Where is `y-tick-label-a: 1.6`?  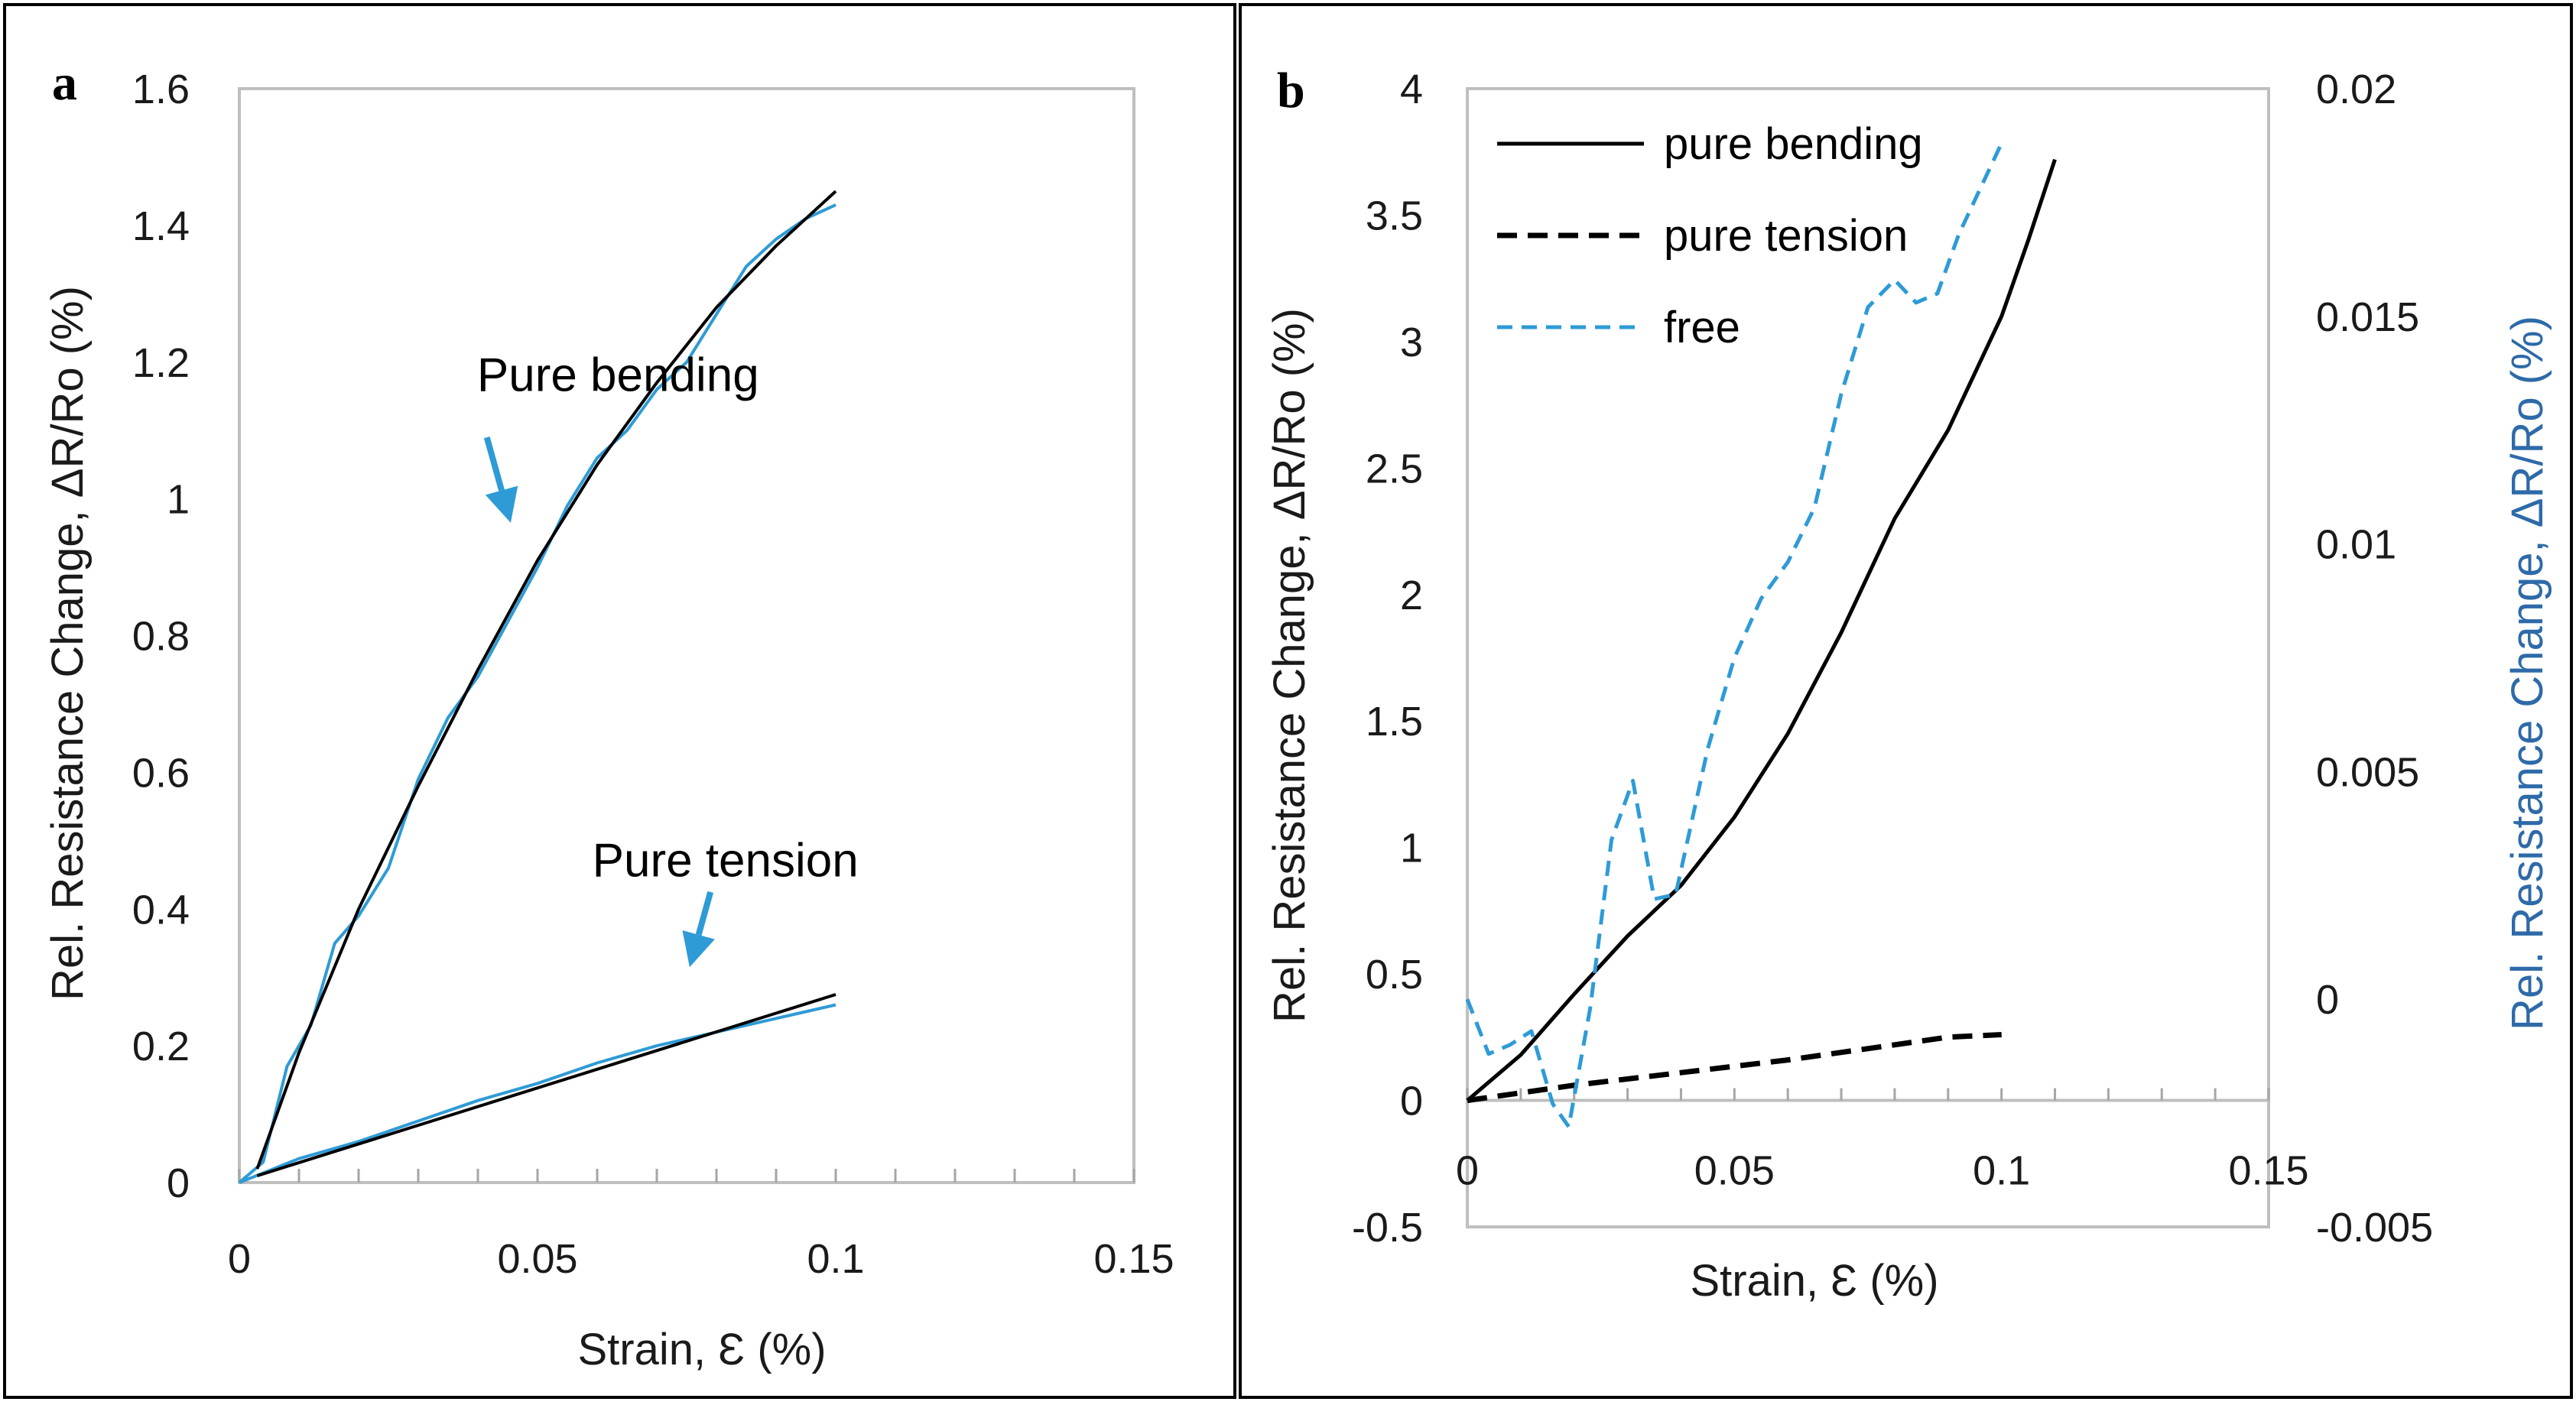 y-tick-label-a: 1.6 is located at coordinates (161, 89).